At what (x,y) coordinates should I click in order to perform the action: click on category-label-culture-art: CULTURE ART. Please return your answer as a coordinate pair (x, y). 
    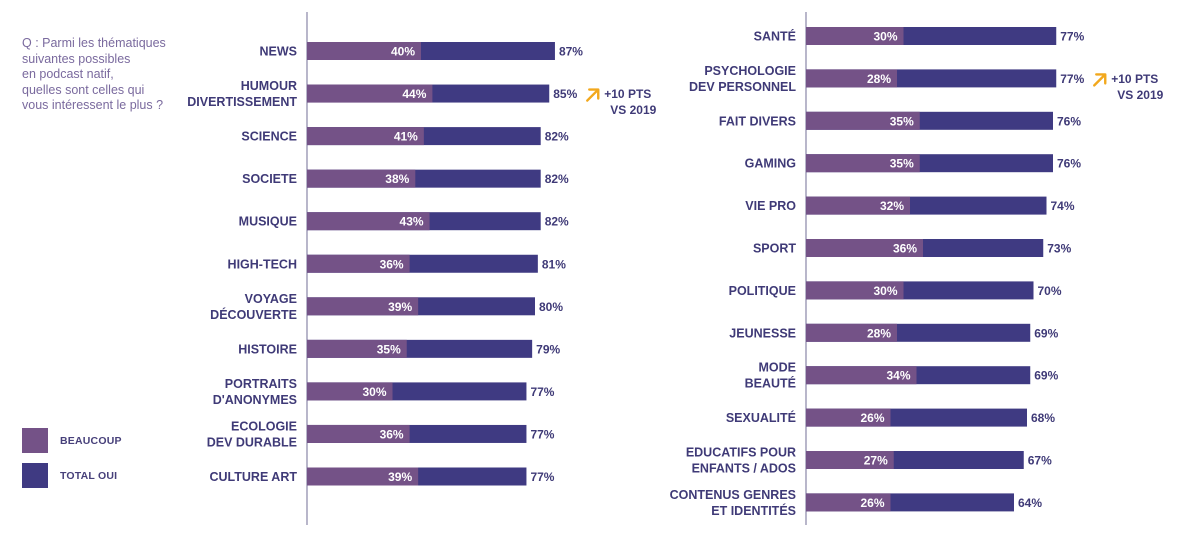
    Looking at the image, I should click on (254, 477).